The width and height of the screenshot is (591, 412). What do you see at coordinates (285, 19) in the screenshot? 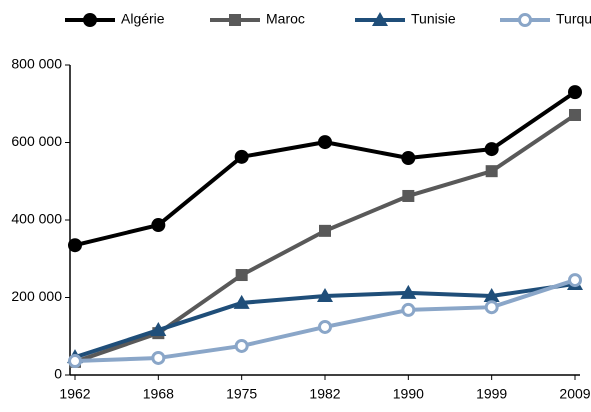
I see `legend-label: Maroc` at bounding box center [285, 19].